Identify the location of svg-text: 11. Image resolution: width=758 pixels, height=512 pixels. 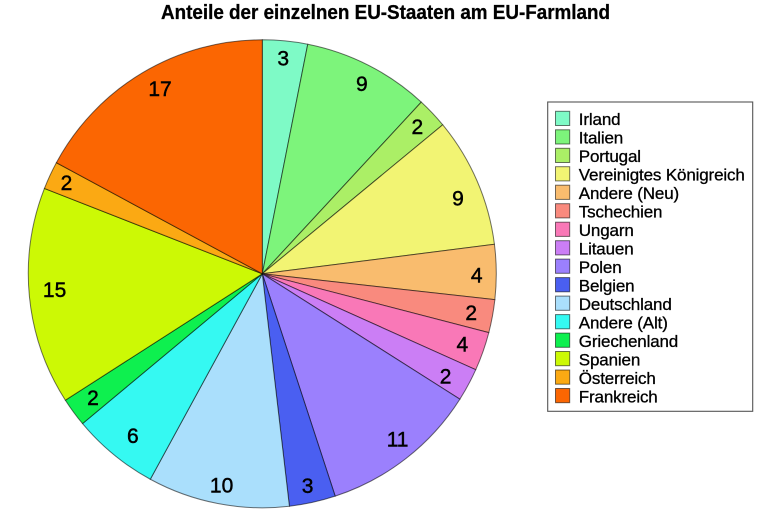
(398, 439).